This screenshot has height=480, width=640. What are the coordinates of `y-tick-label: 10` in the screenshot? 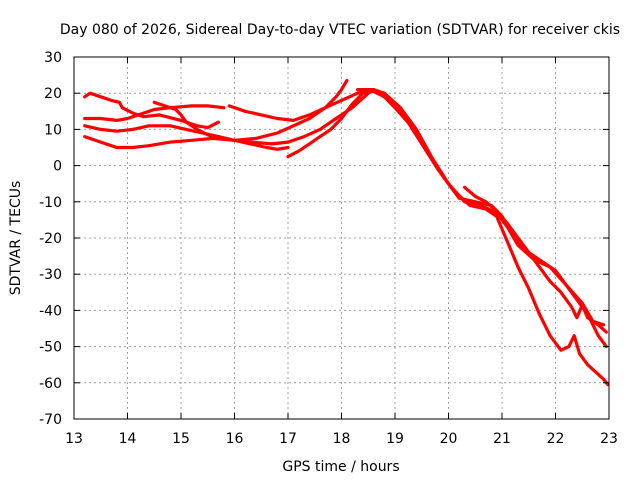 It's located at (53, 130).